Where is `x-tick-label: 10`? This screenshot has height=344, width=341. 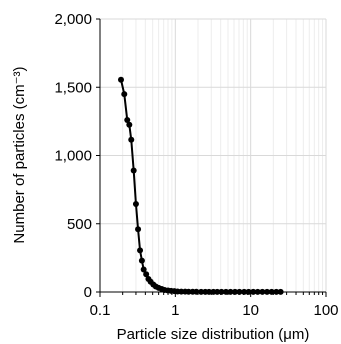
x-tick-label: 10 is located at coordinates (250, 310).